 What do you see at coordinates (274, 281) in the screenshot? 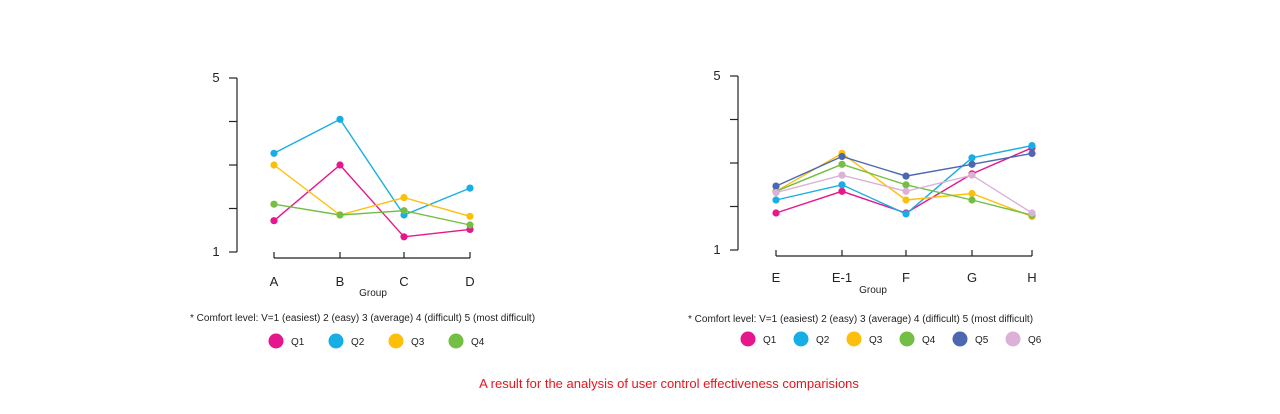
I see `x-tick-label: A` at bounding box center [274, 281].